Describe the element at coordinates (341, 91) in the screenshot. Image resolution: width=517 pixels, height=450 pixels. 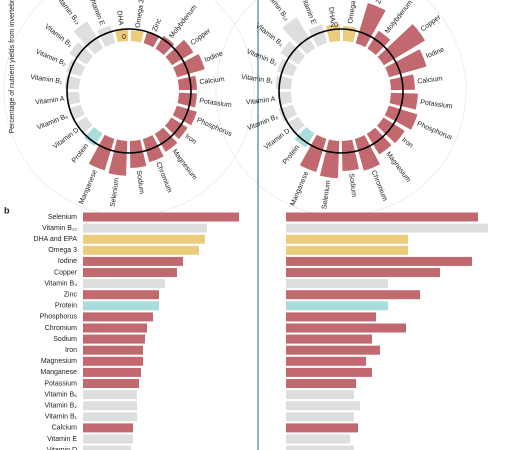
I see `reference-circle` at that location.